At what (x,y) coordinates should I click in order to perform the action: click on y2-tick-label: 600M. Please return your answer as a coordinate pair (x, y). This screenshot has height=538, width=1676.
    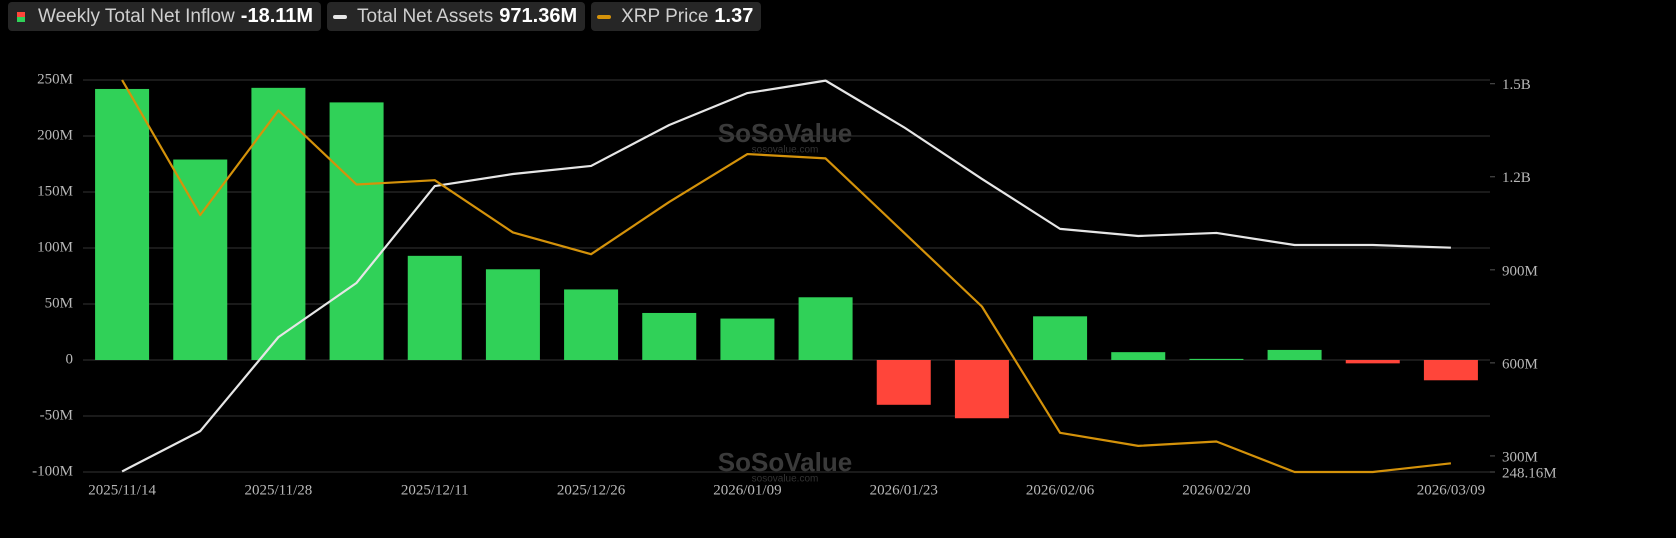
    Looking at the image, I should click on (1520, 364).